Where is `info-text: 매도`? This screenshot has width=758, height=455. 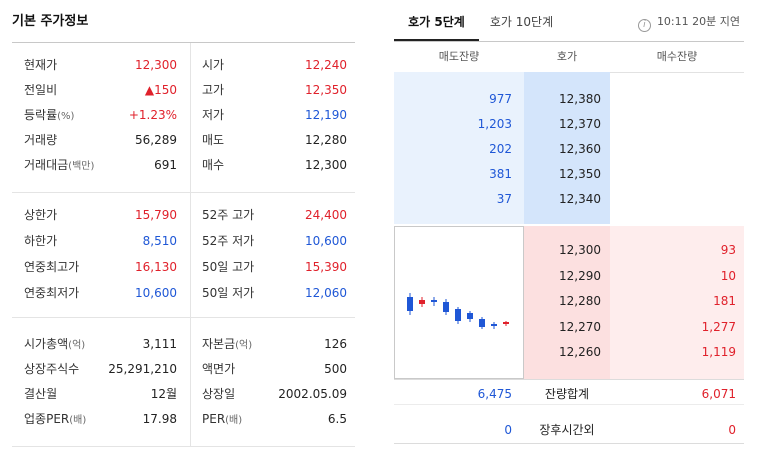 info-text: 매도 is located at coordinates (213, 140).